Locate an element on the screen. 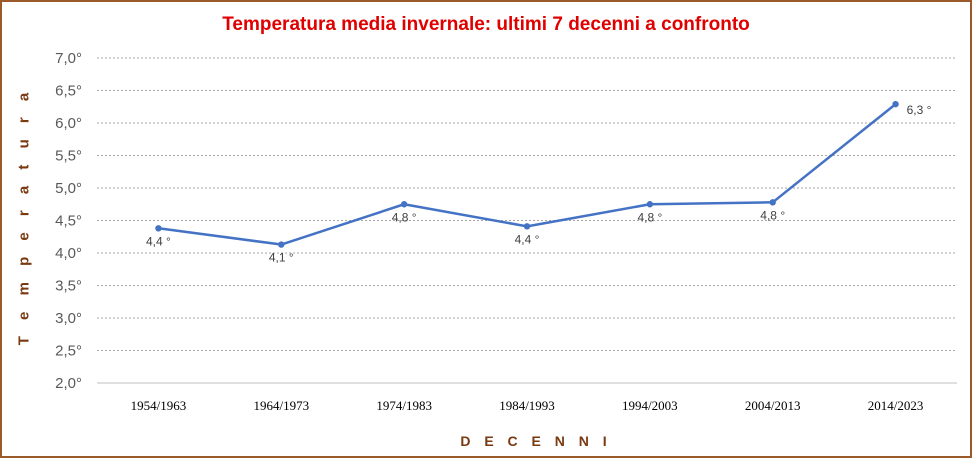 This screenshot has height=458, width=972. data-label: 6,3 ° is located at coordinates (919, 110).